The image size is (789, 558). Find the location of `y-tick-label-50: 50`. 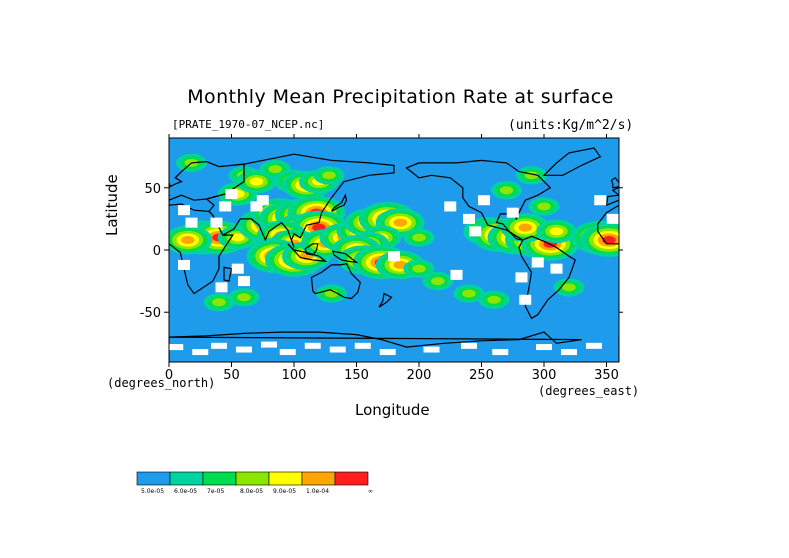

y-tick-label-50: 50 is located at coordinates (152, 189).